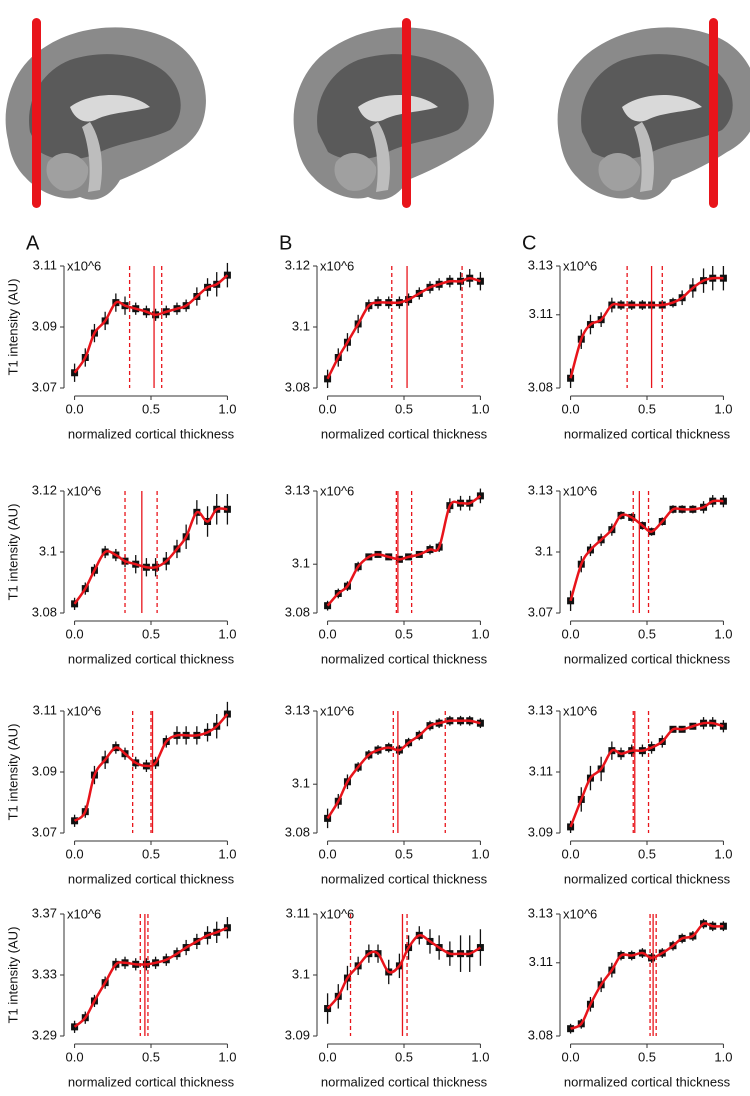  What do you see at coordinates (44, 912) in the screenshot?
I see `y-tick-label: 3.37` at bounding box center [44, 912].